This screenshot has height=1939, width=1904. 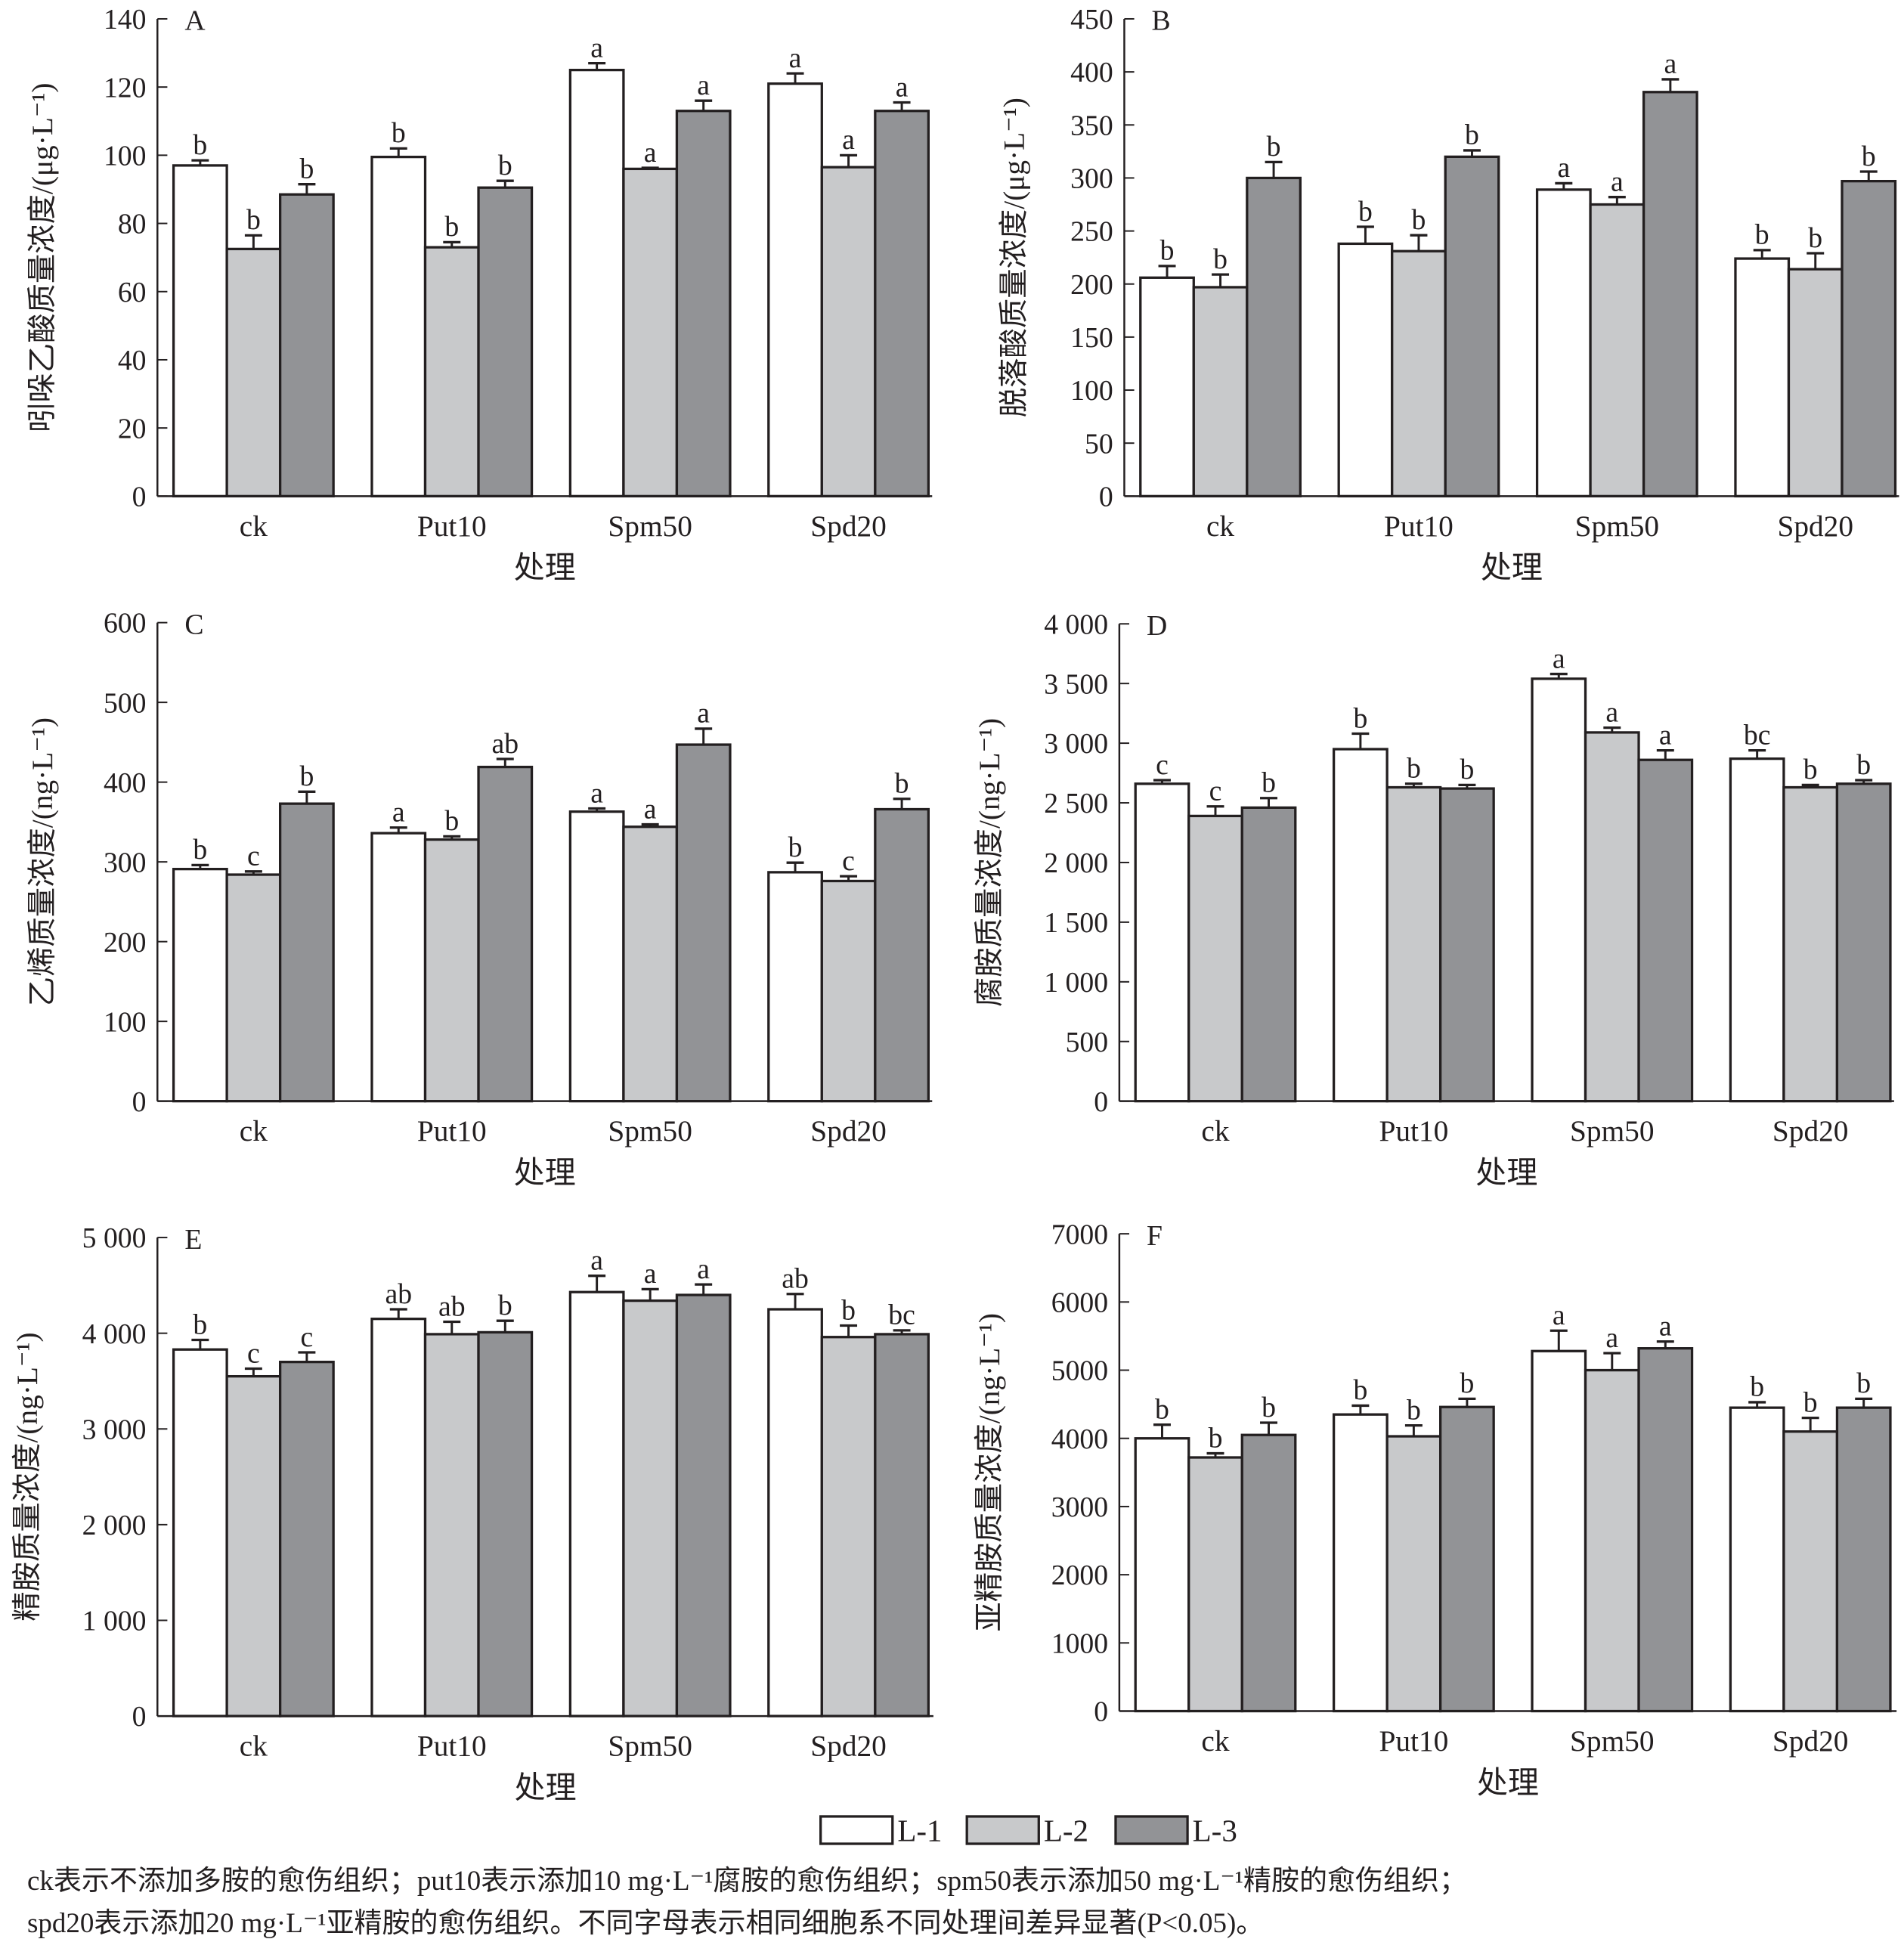 I want to click on y-tick-label-f: 4000, so click(x=1079, y=1439).